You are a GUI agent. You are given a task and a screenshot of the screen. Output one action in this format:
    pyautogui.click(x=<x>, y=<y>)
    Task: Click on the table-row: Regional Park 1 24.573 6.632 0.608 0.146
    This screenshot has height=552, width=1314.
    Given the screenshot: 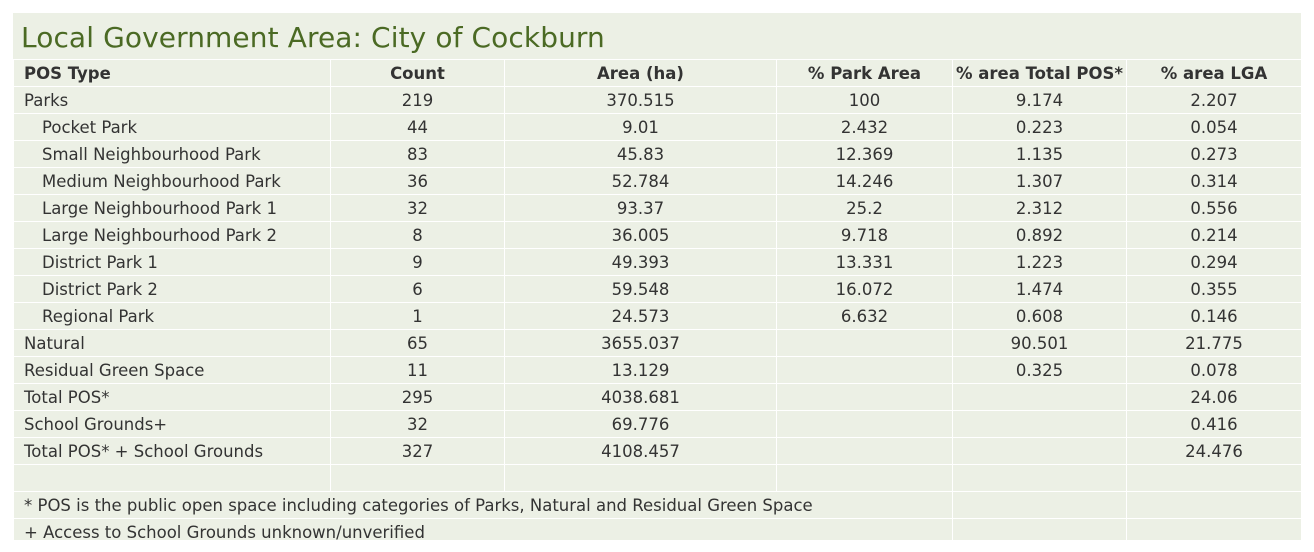 What is the action you would take?
    pyautogui.click(x=657, y=316)
    